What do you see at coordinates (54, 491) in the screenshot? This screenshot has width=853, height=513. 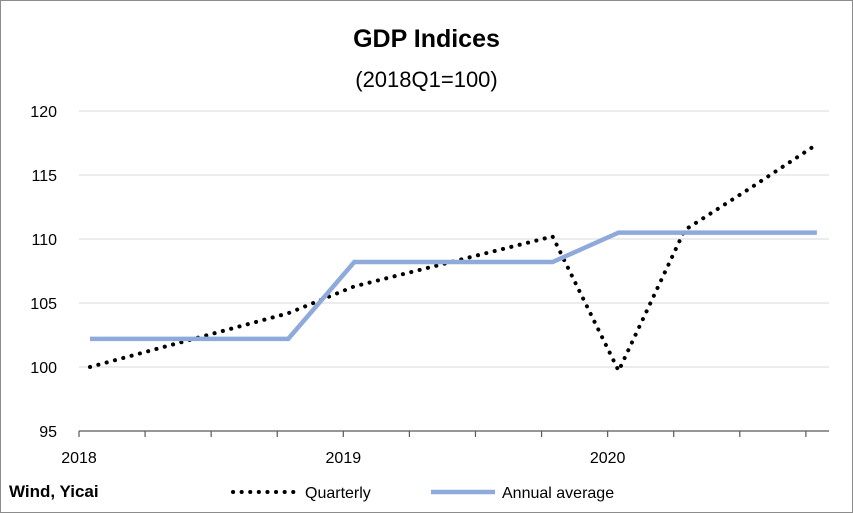 I see `source-note: Wind, Yicai` at bounding box center [54, 491].